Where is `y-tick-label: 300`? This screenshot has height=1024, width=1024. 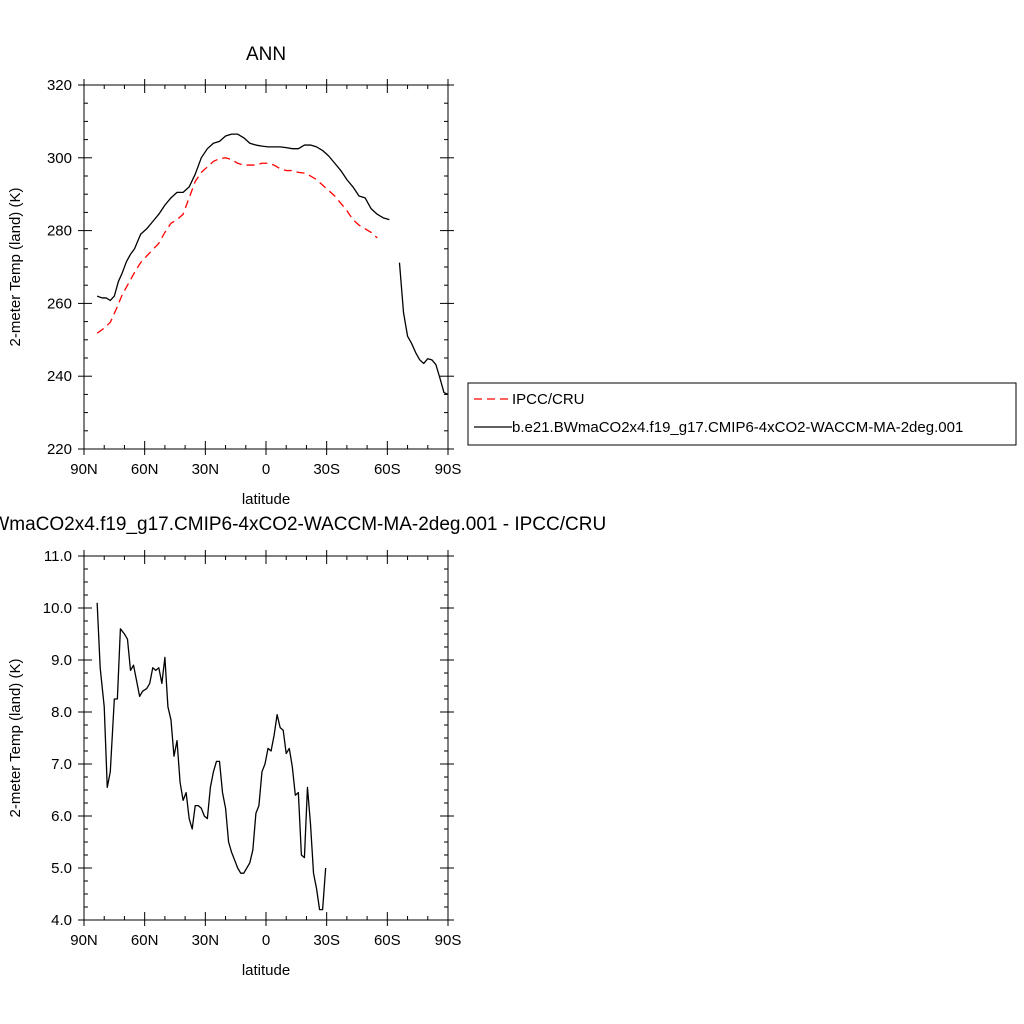
y-tick-label: 300 is located at coordinates (59, 158).